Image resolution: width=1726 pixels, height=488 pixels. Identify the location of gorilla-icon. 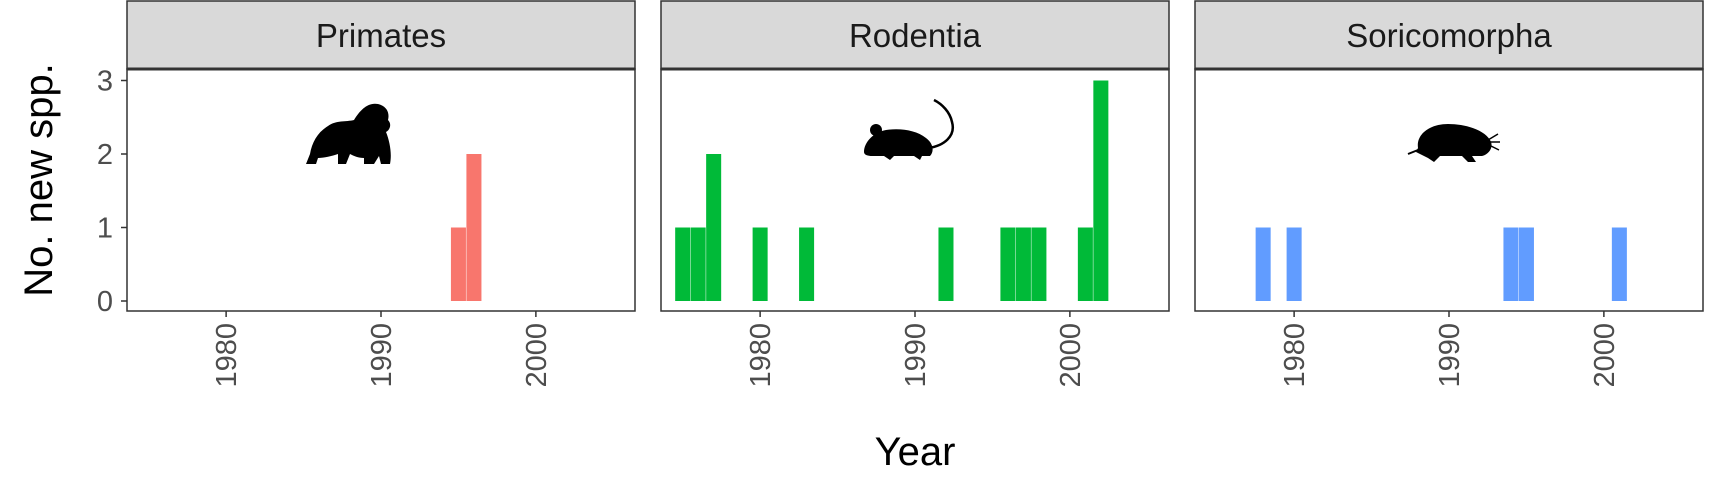
(348, 133).